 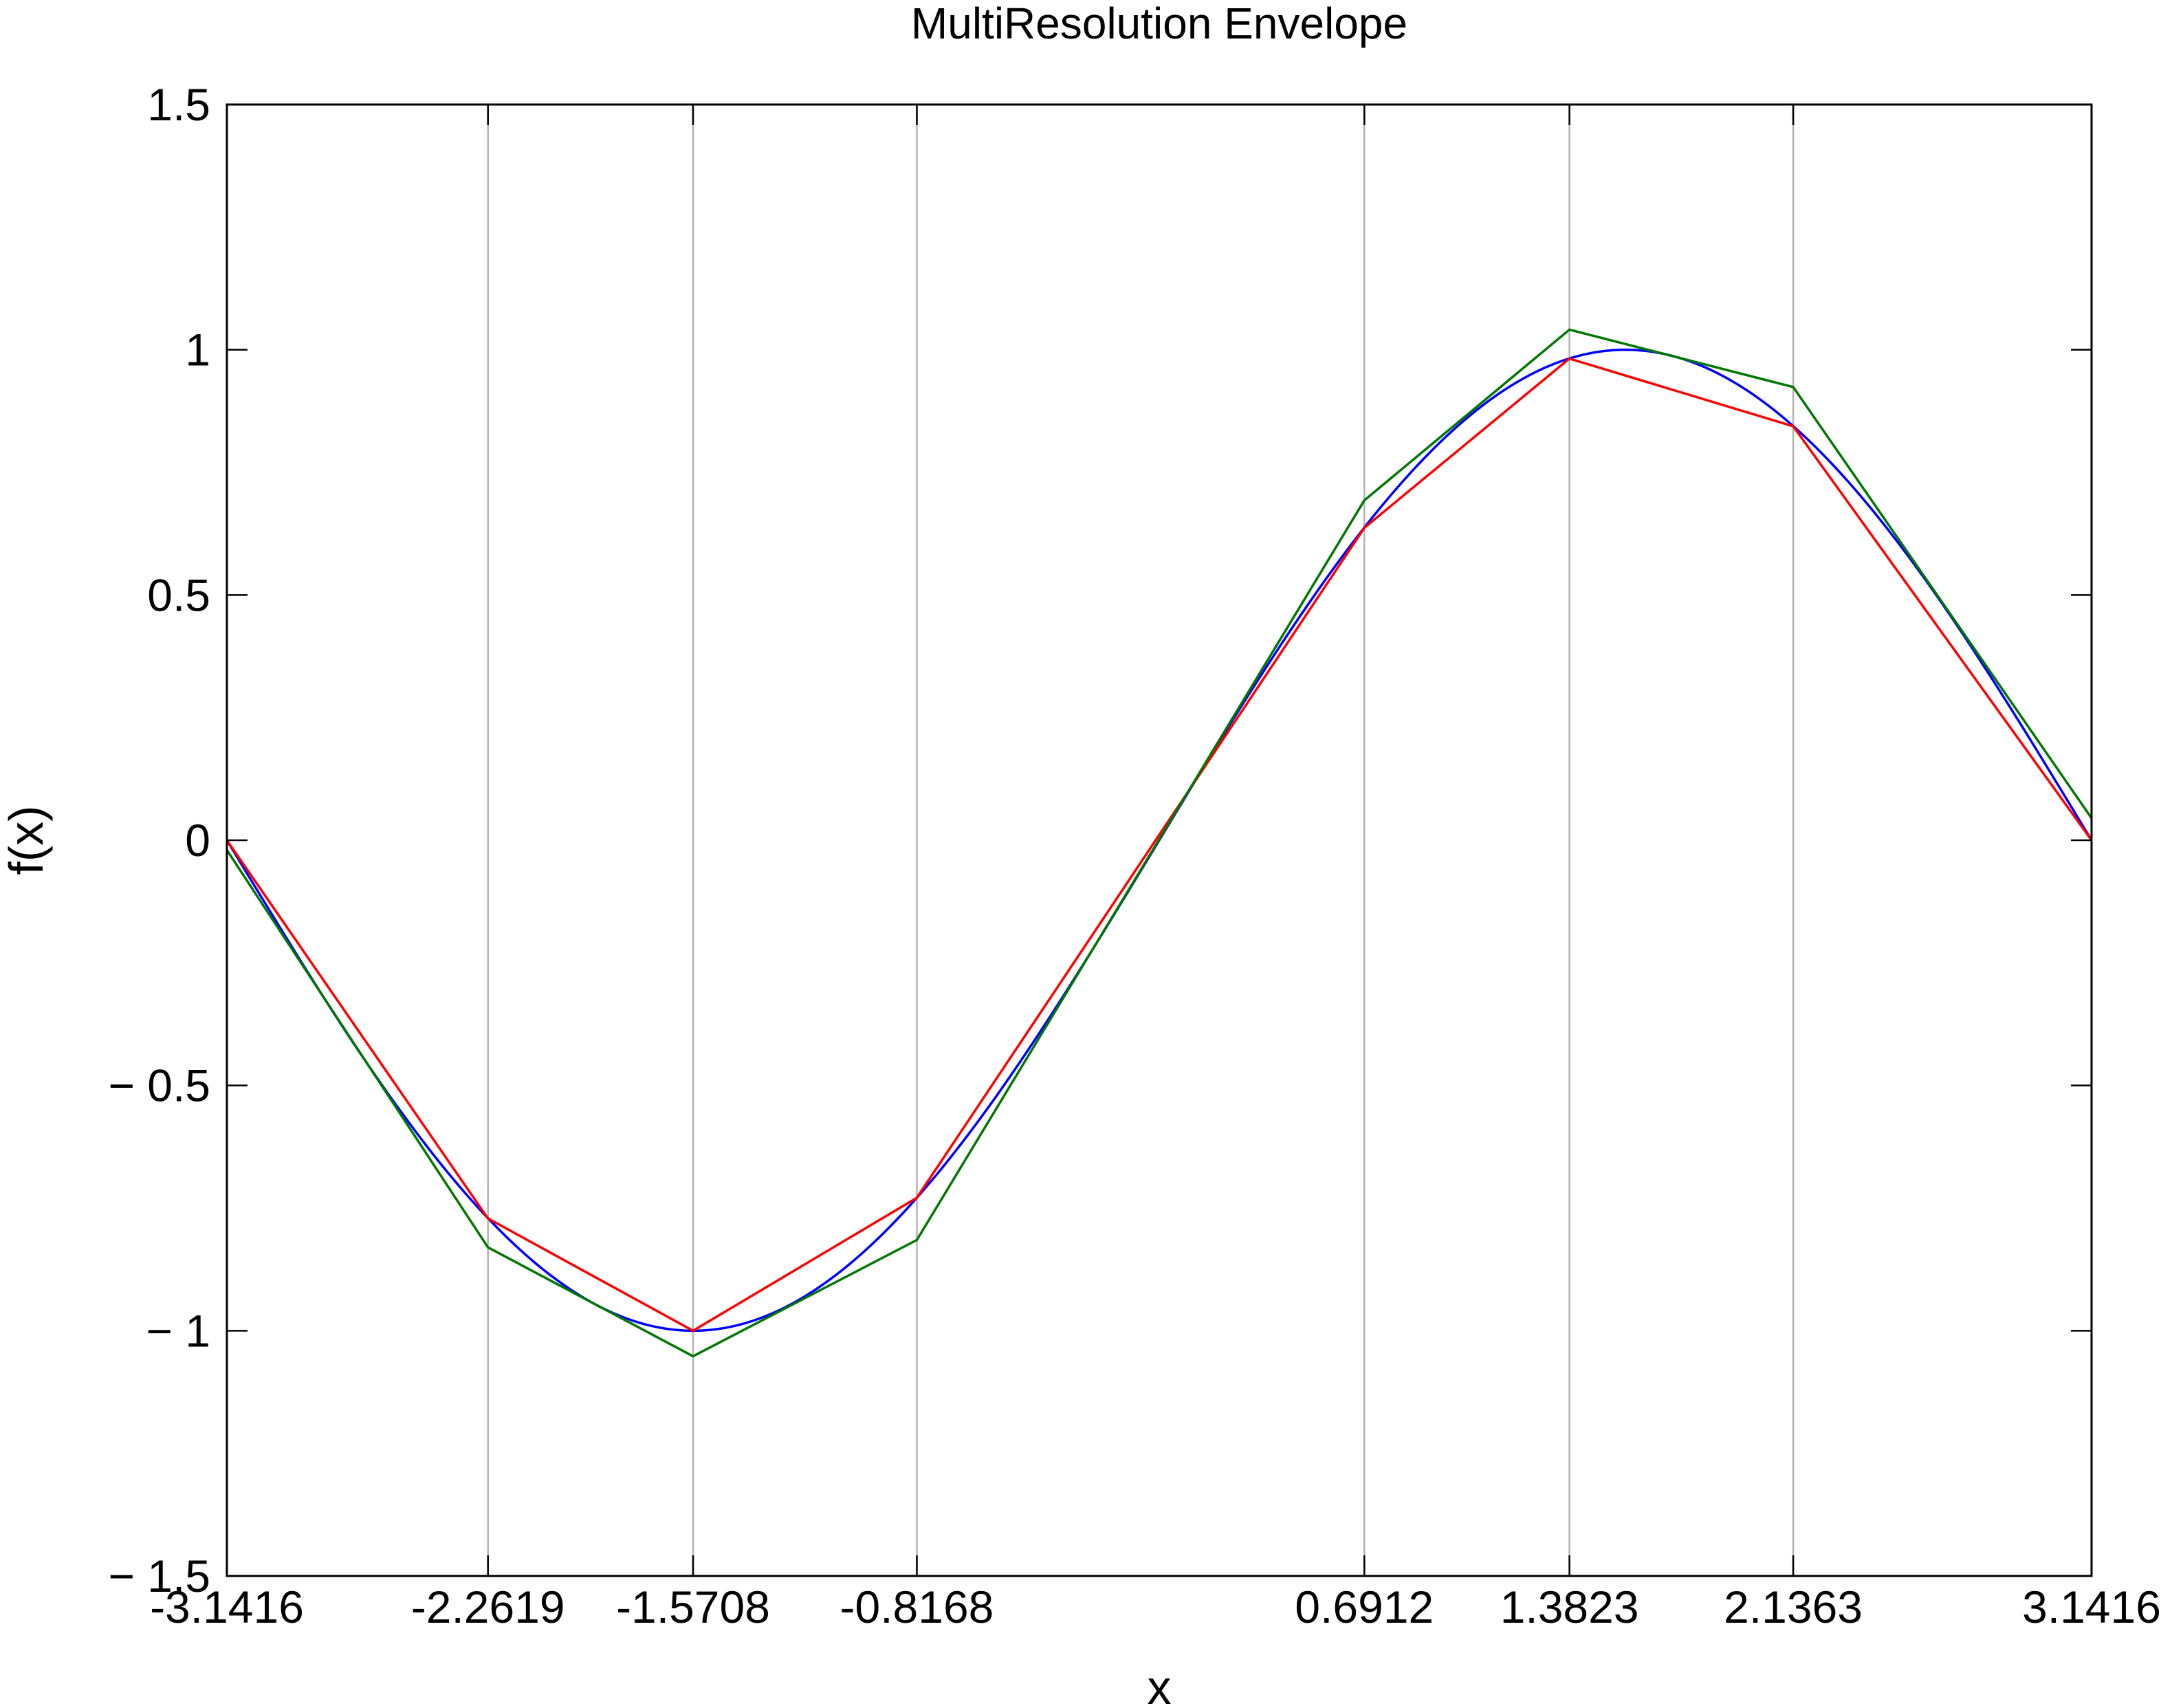 What do you see at coordinates (917, 1606) in the screenshot?
I see `x-tick-label: -0.8168` at bounding box center [917, 1606].